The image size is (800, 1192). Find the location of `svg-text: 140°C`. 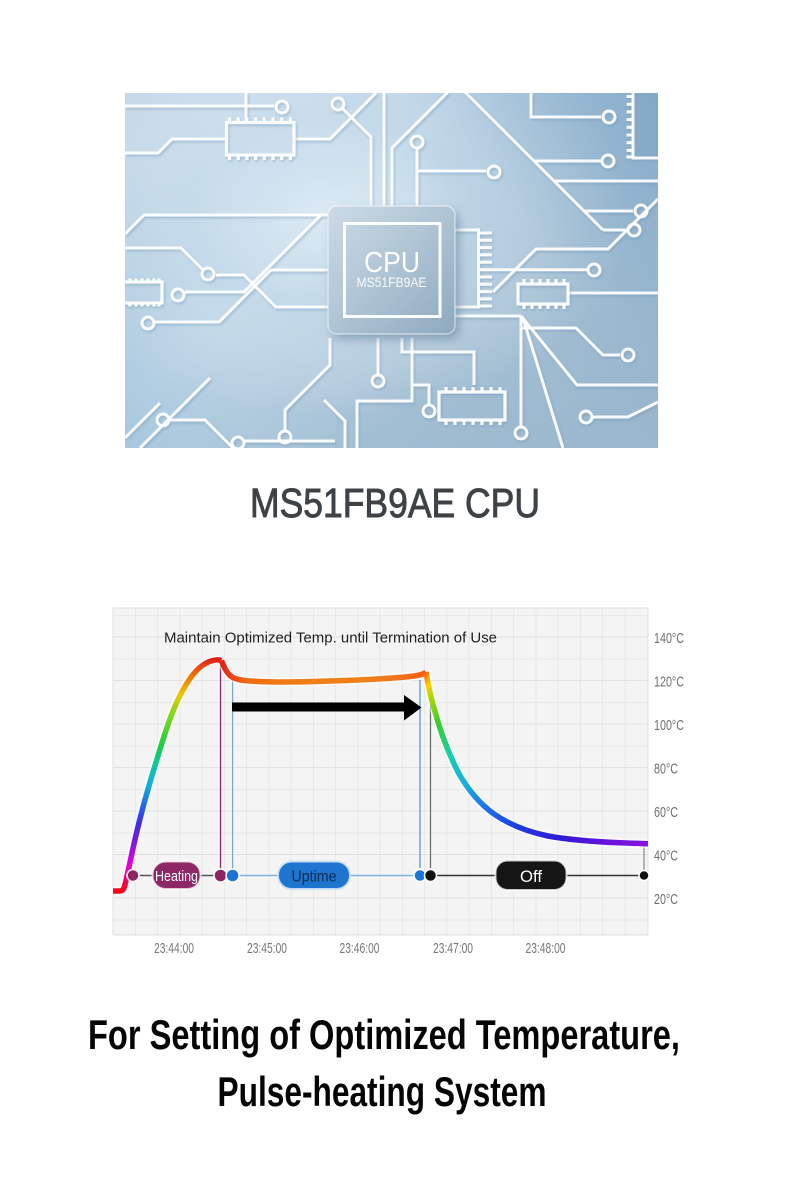

svg-text: 140°C is located at coordinates (669, 638).